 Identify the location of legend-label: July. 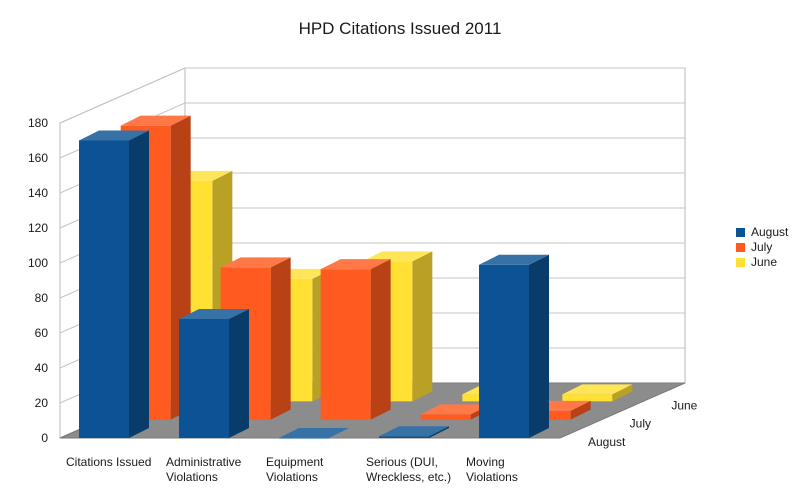
(761, 247).